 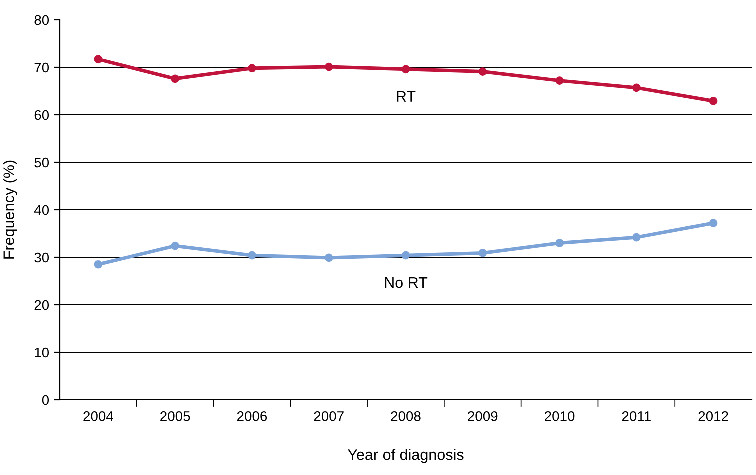 What do you see at coordinates (175, 416) in the screenshot?
I see `x-tick-label: 2005` at bounding box center [175, 416].